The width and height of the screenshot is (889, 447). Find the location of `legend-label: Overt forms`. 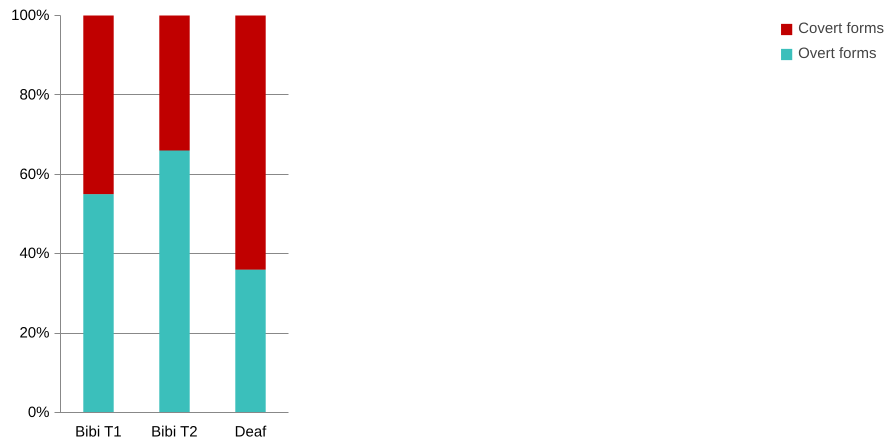

legend-label: Overt forms is located at coordinates (837, 53).